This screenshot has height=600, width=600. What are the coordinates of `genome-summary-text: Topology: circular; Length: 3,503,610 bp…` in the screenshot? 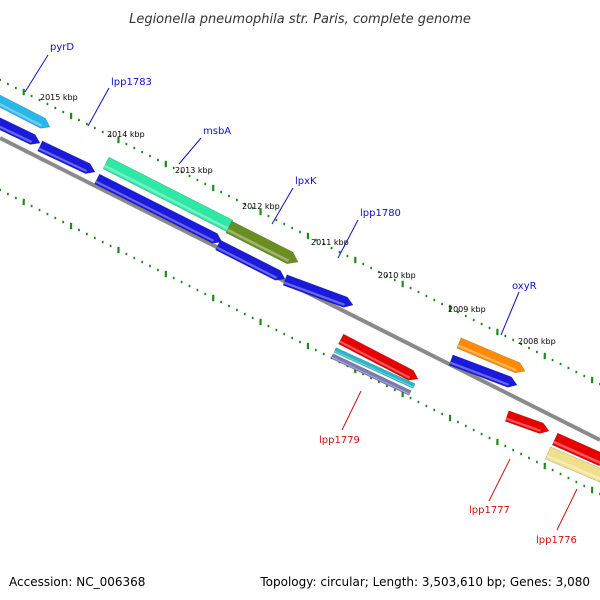 It's located at (424, 582).